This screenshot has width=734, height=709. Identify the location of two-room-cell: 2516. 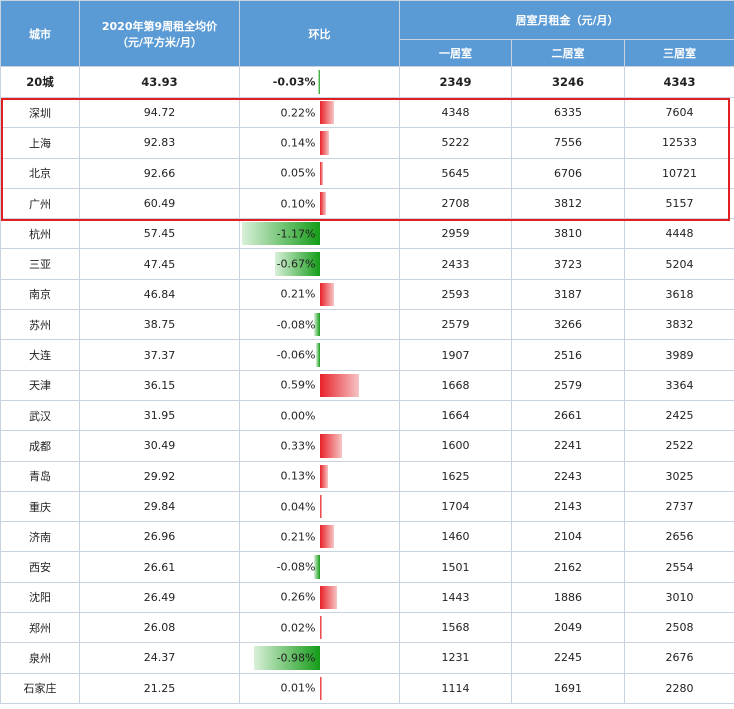
(568, 355).